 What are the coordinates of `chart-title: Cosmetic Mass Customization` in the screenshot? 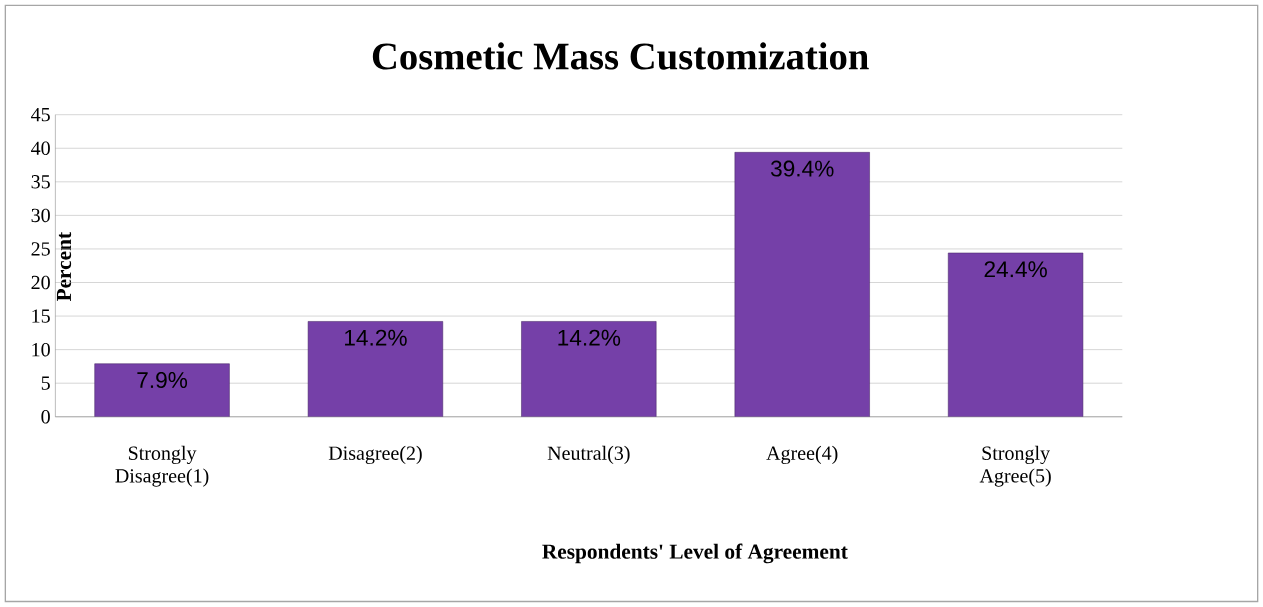 It's located at (620, 56).